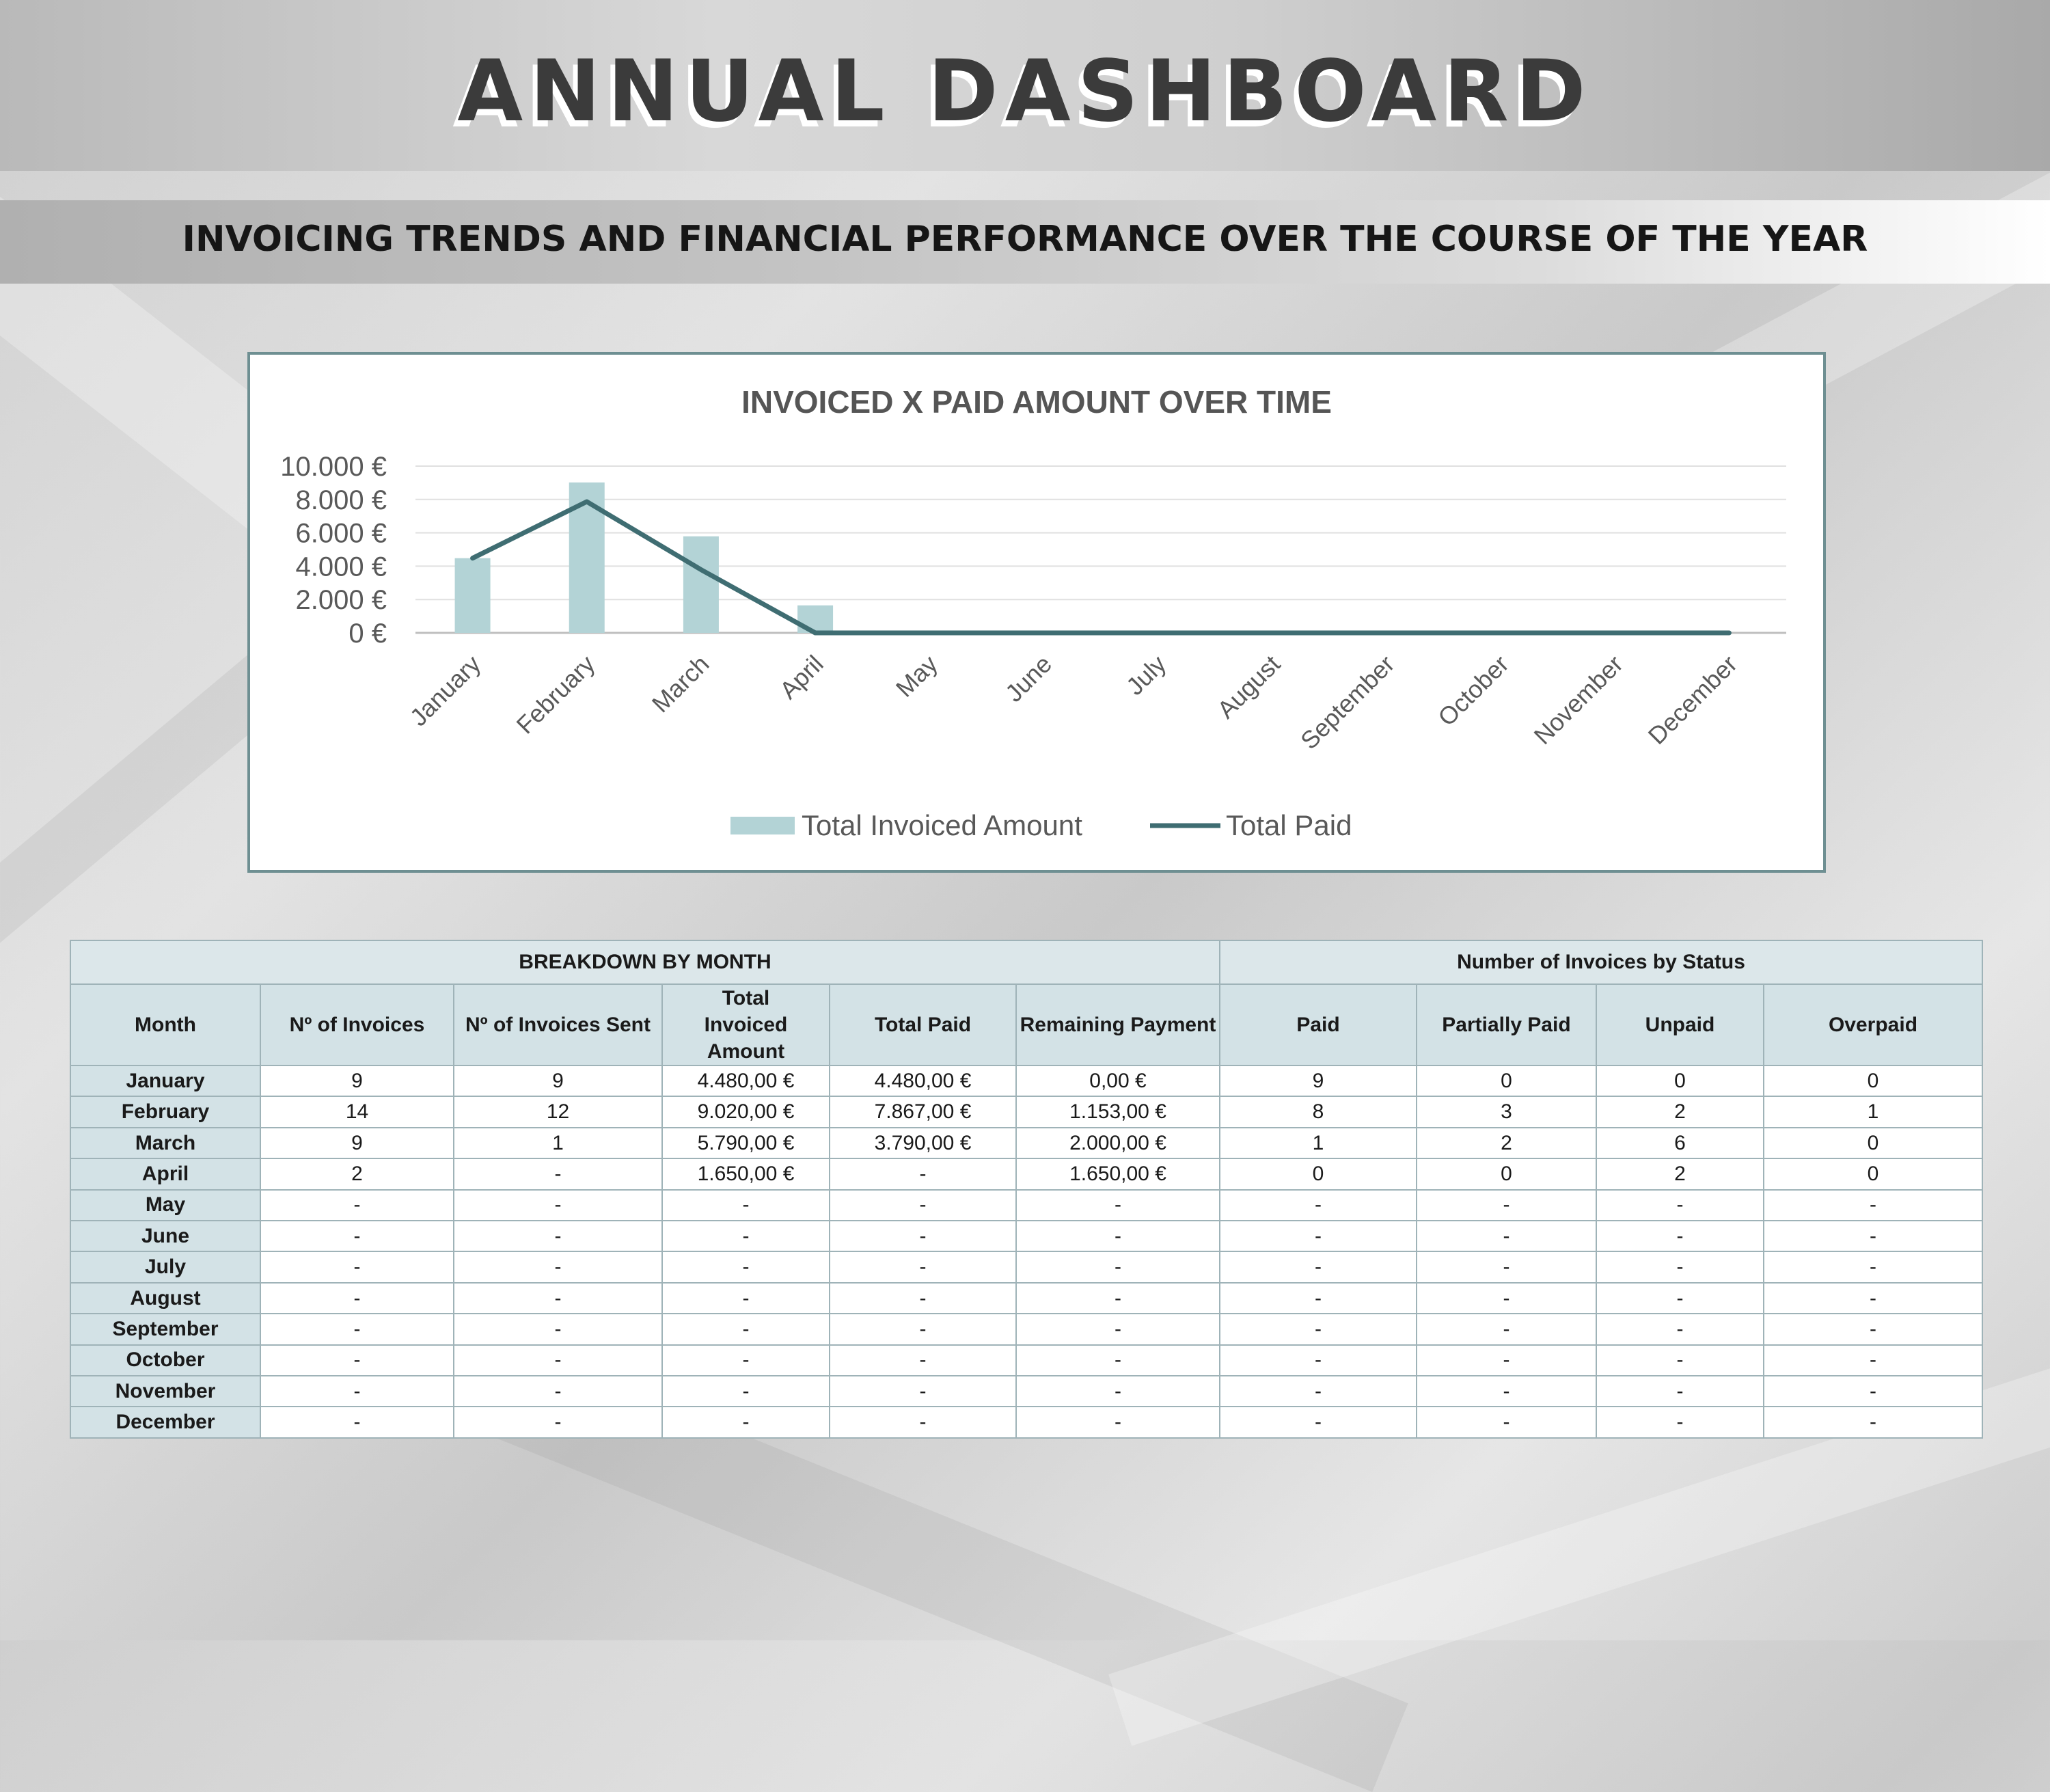 The height and width of the screenshot is (1792, 2050). Describe the element at coordinates (1027, 1329) in the screenshot. I see `table-row: September - - - - - - - - -` at that location.